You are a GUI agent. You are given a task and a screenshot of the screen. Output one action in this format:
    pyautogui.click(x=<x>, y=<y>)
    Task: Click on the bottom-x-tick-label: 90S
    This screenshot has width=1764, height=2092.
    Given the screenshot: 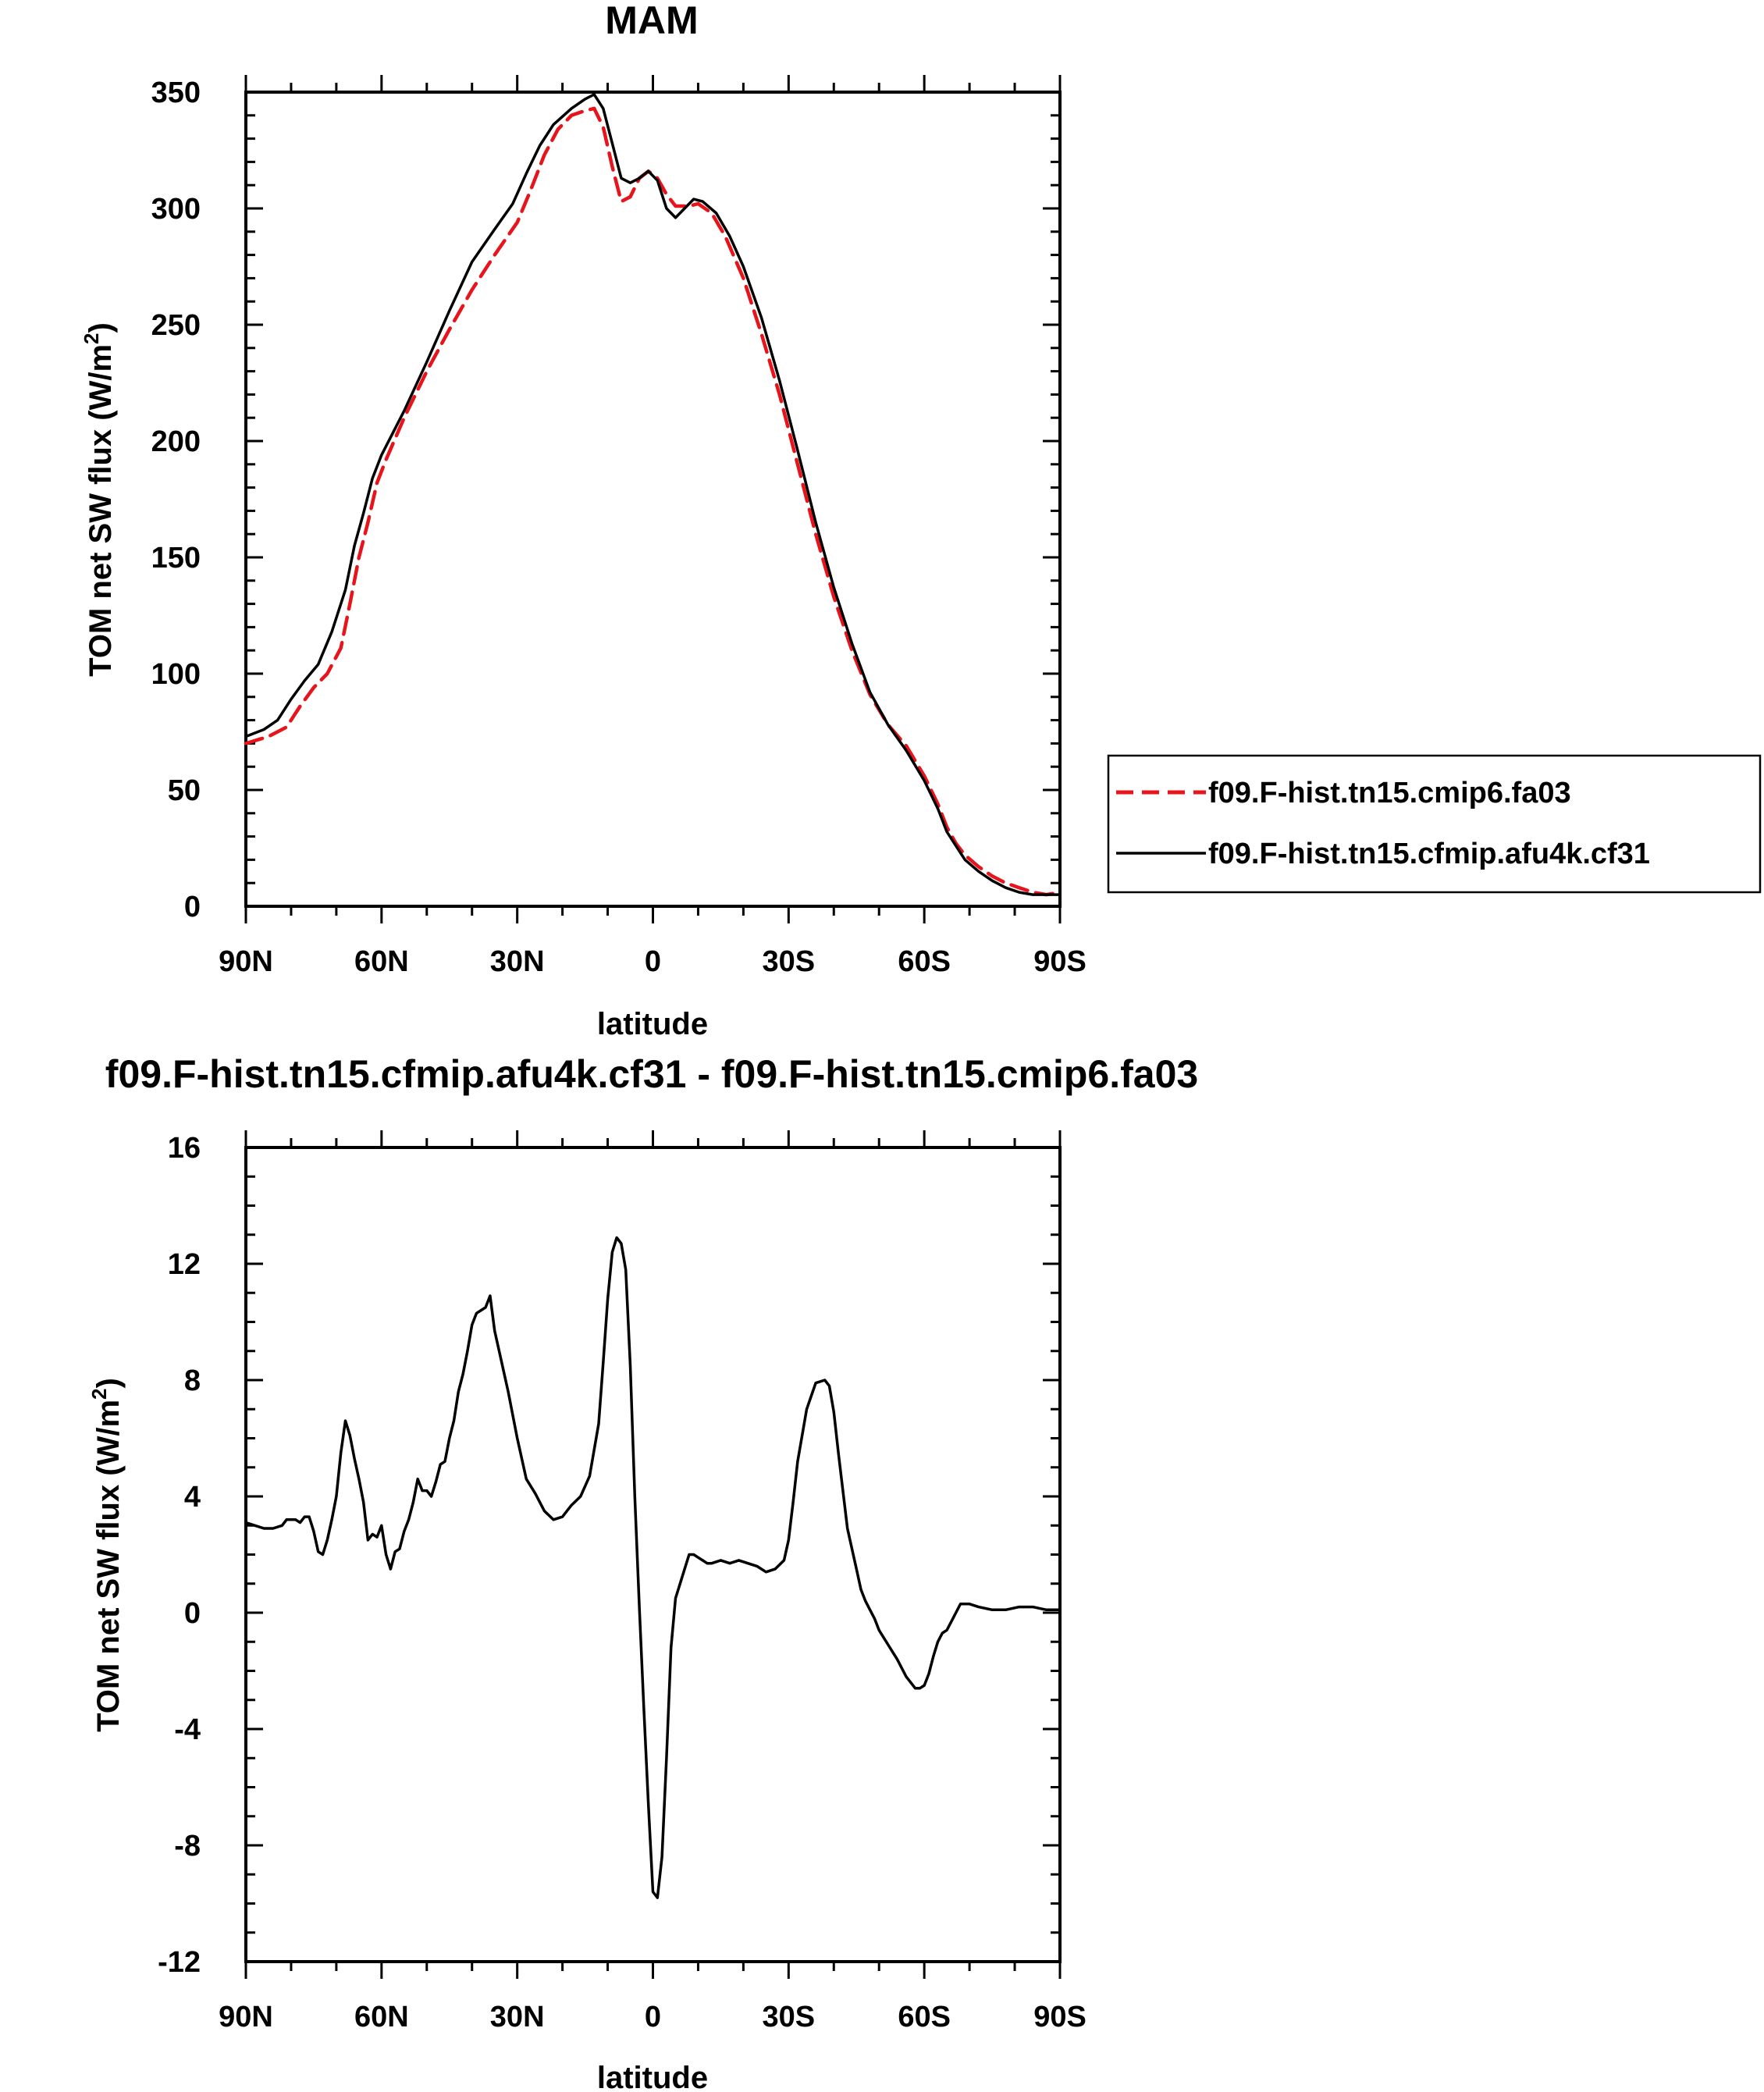 What is the action you would take?
    pyautogui.click(x=1059, y=2017)
    